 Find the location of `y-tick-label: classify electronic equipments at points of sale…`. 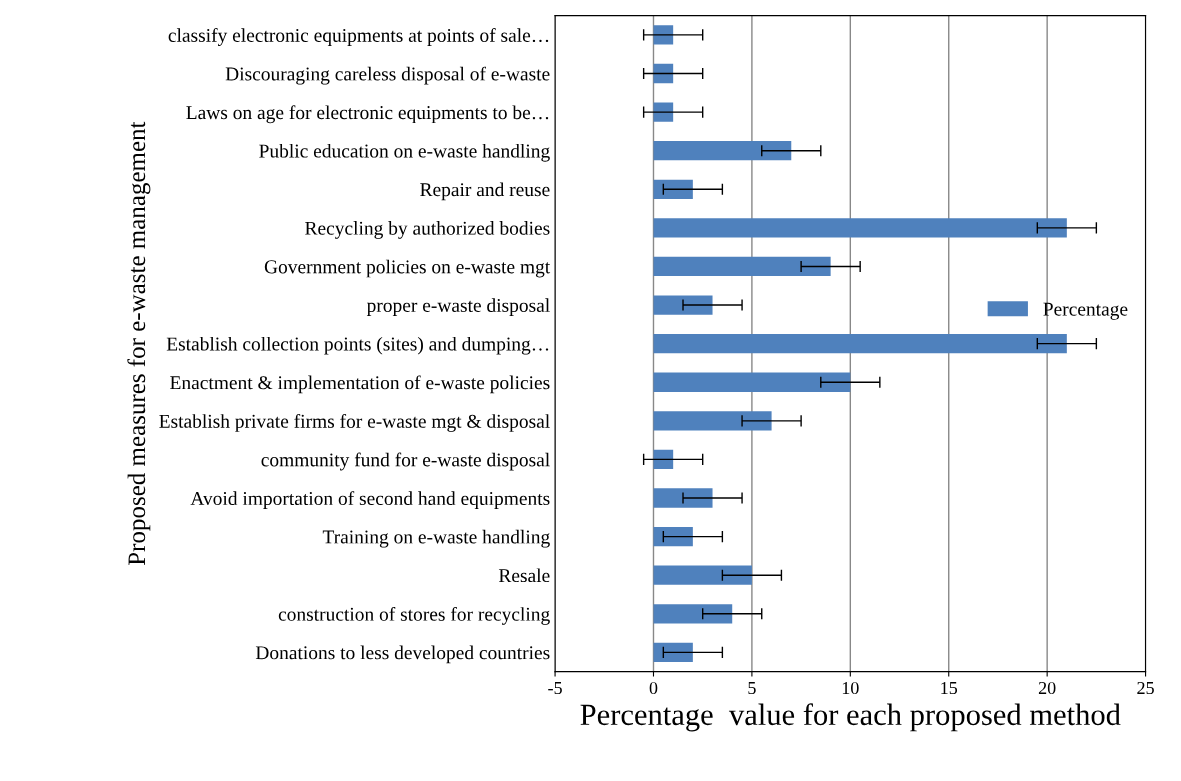

y-tick-label: classify electronic equipments at points of sale… is located at coordinates (358, 37).